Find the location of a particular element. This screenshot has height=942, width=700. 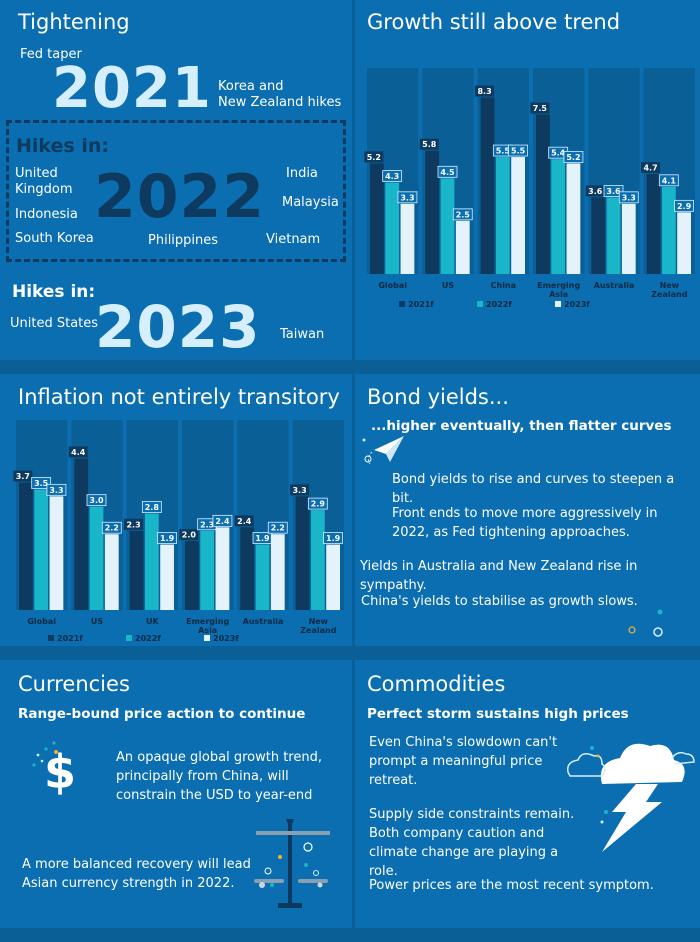

dollar-bubbles-icon is located at coordinates (45, 754).